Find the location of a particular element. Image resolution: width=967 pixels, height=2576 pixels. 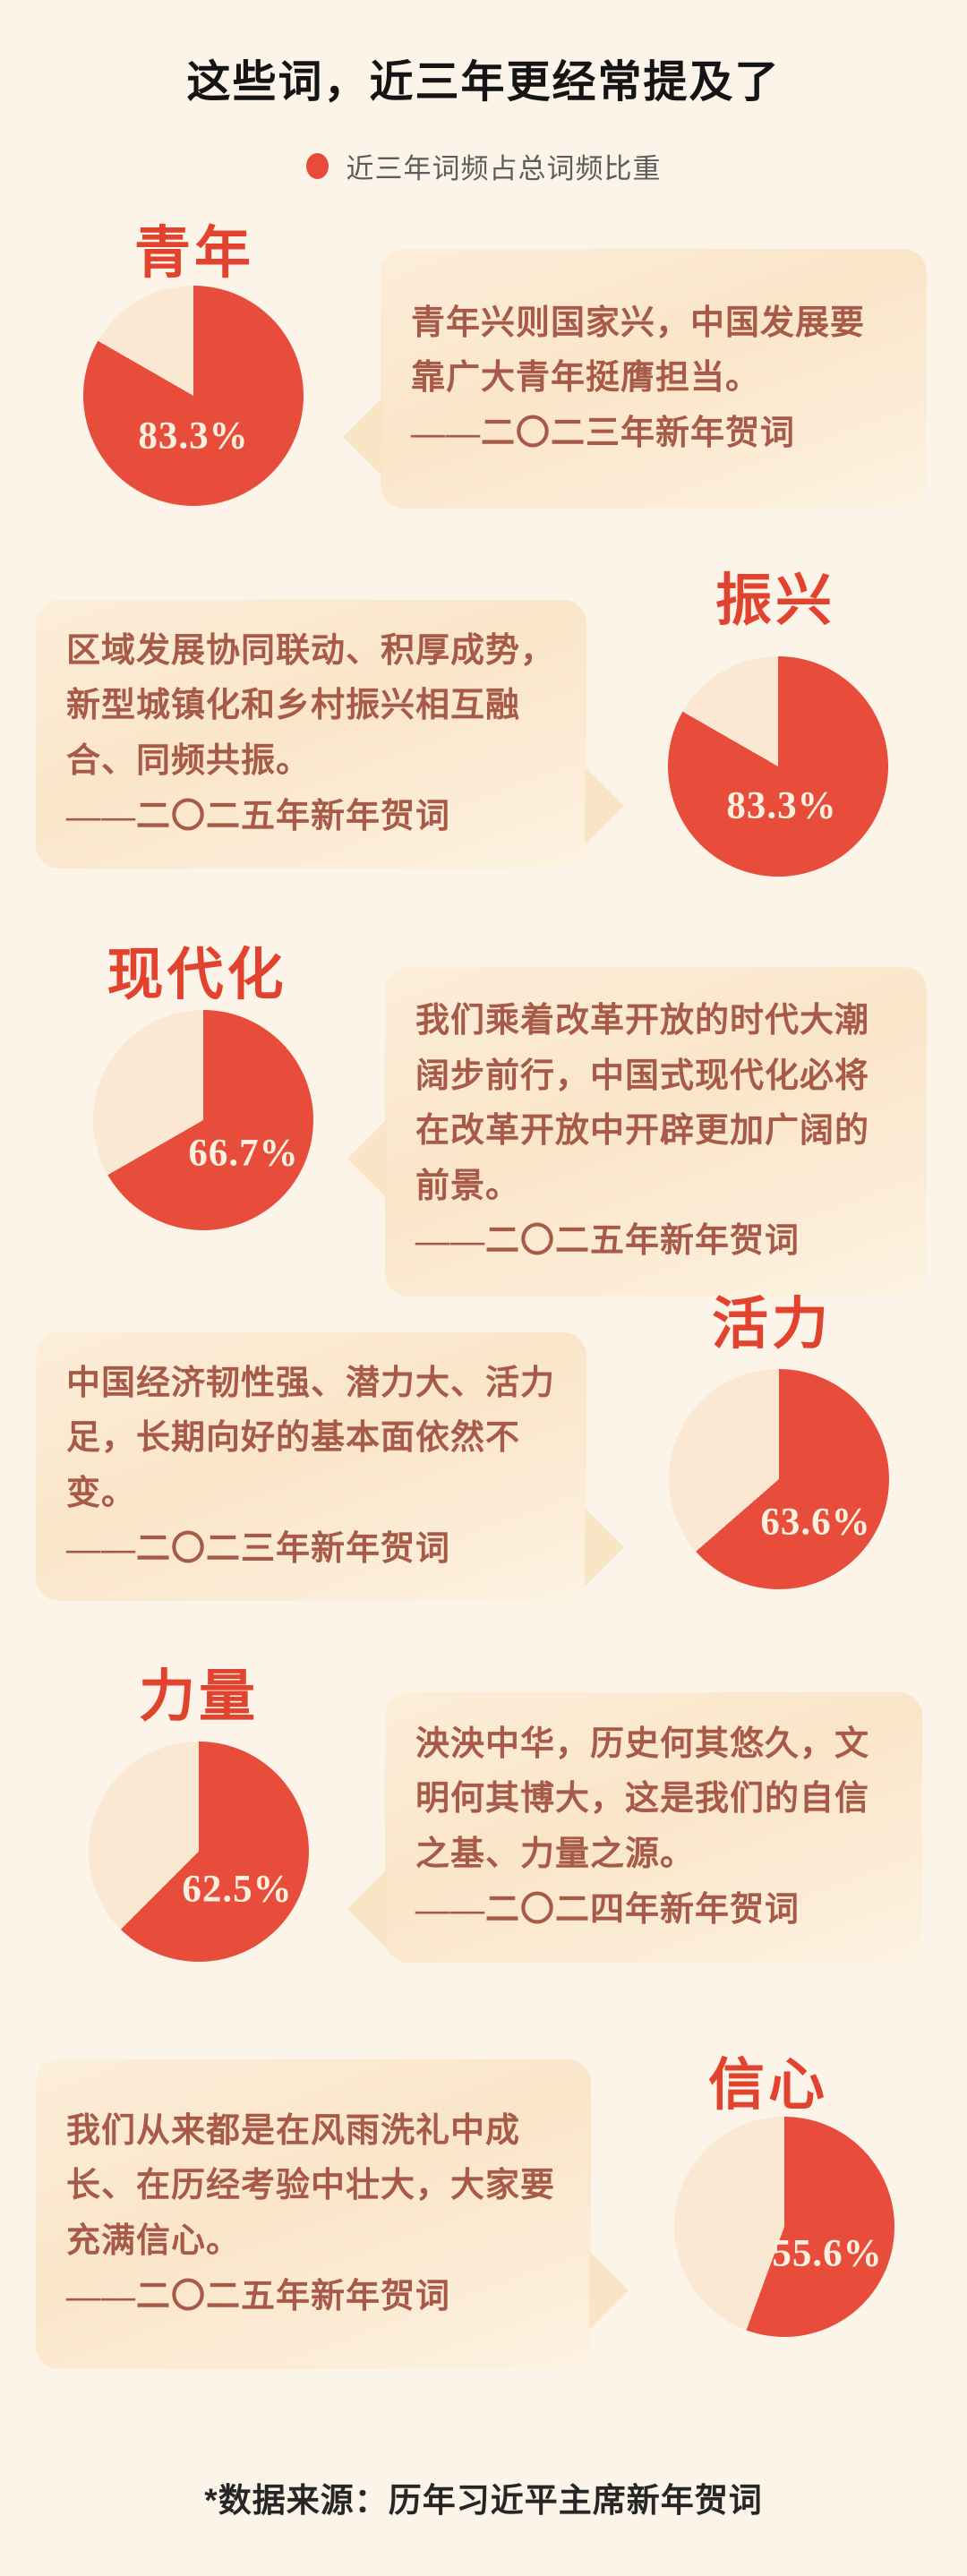

quote-text: 泱泱中华，历史何其悠久，文明何其博大，这是我们的自信之基、力量之源。 is located at coordinates (642, 1798).